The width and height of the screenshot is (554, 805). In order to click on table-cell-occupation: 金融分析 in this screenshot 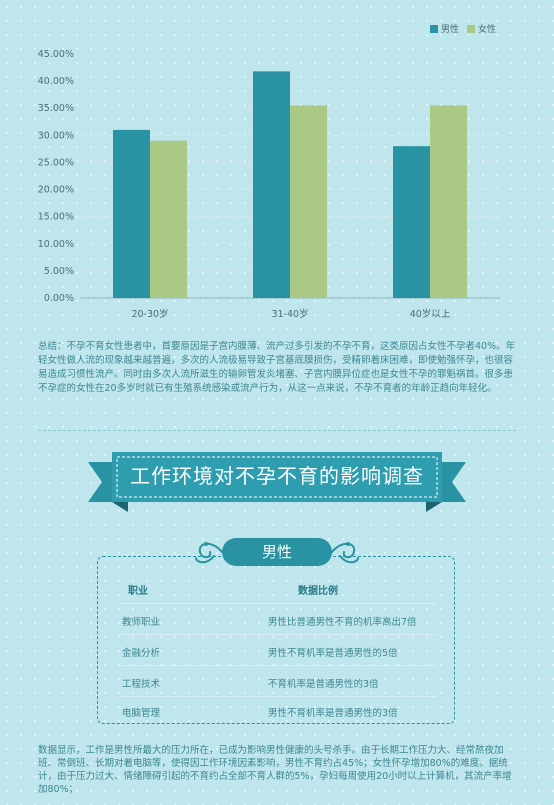, I will do `click(141, 653)`.